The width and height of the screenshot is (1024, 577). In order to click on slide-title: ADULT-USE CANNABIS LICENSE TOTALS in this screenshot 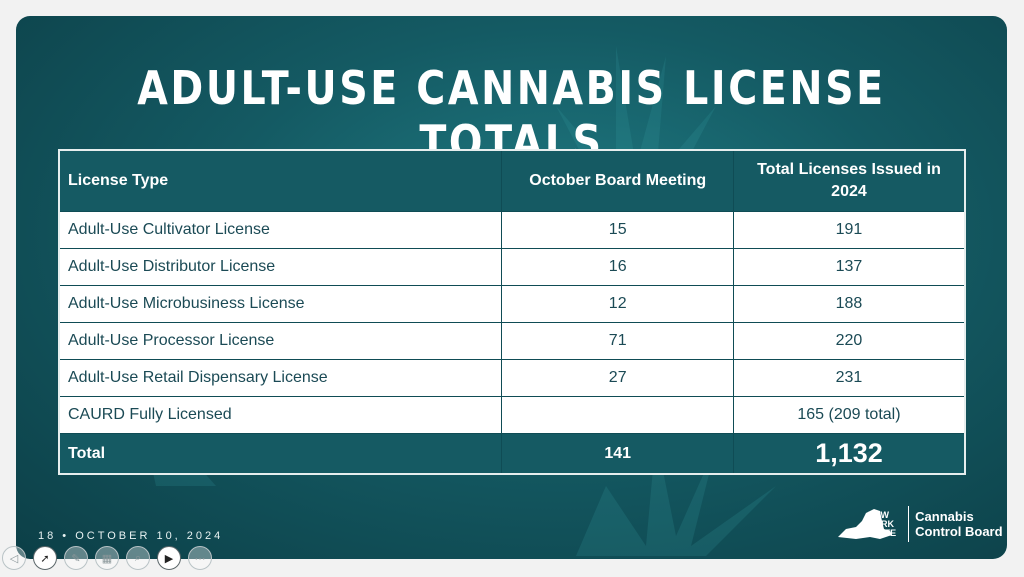, I will do `click(511, 115)`.